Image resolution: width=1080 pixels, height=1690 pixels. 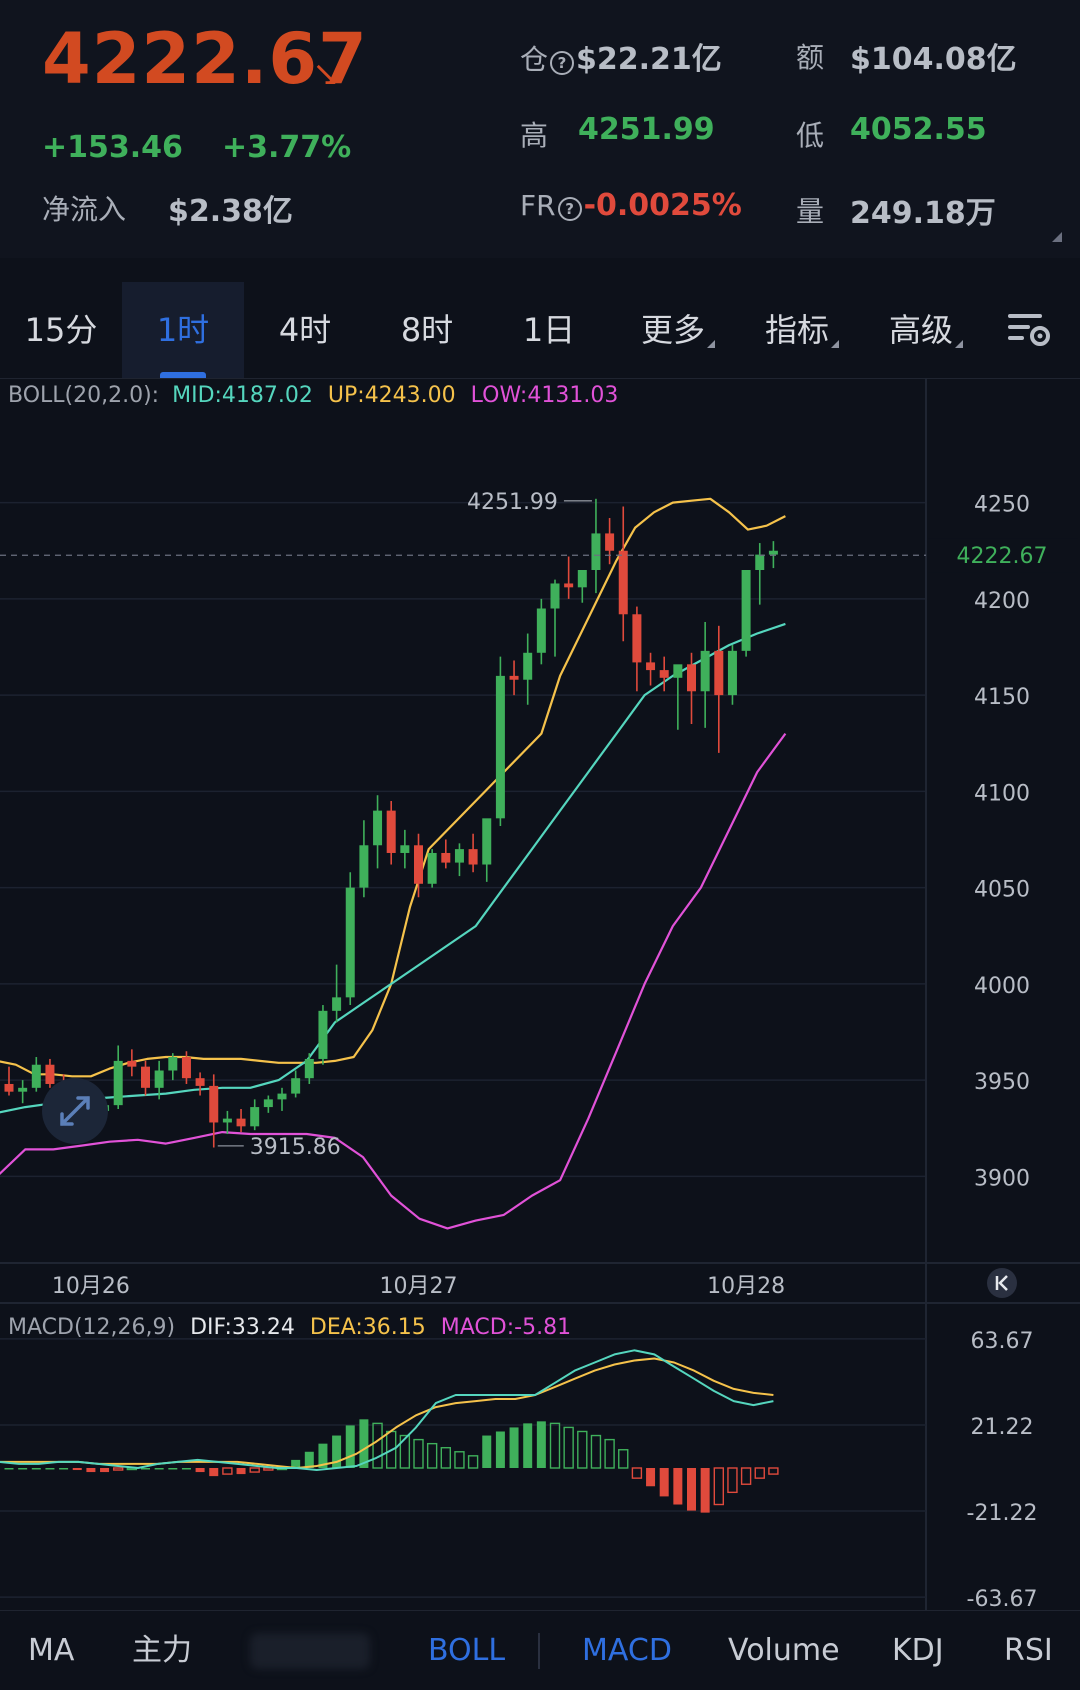 I want to click on tab-4h: 4时, so click(x=305, y=330).